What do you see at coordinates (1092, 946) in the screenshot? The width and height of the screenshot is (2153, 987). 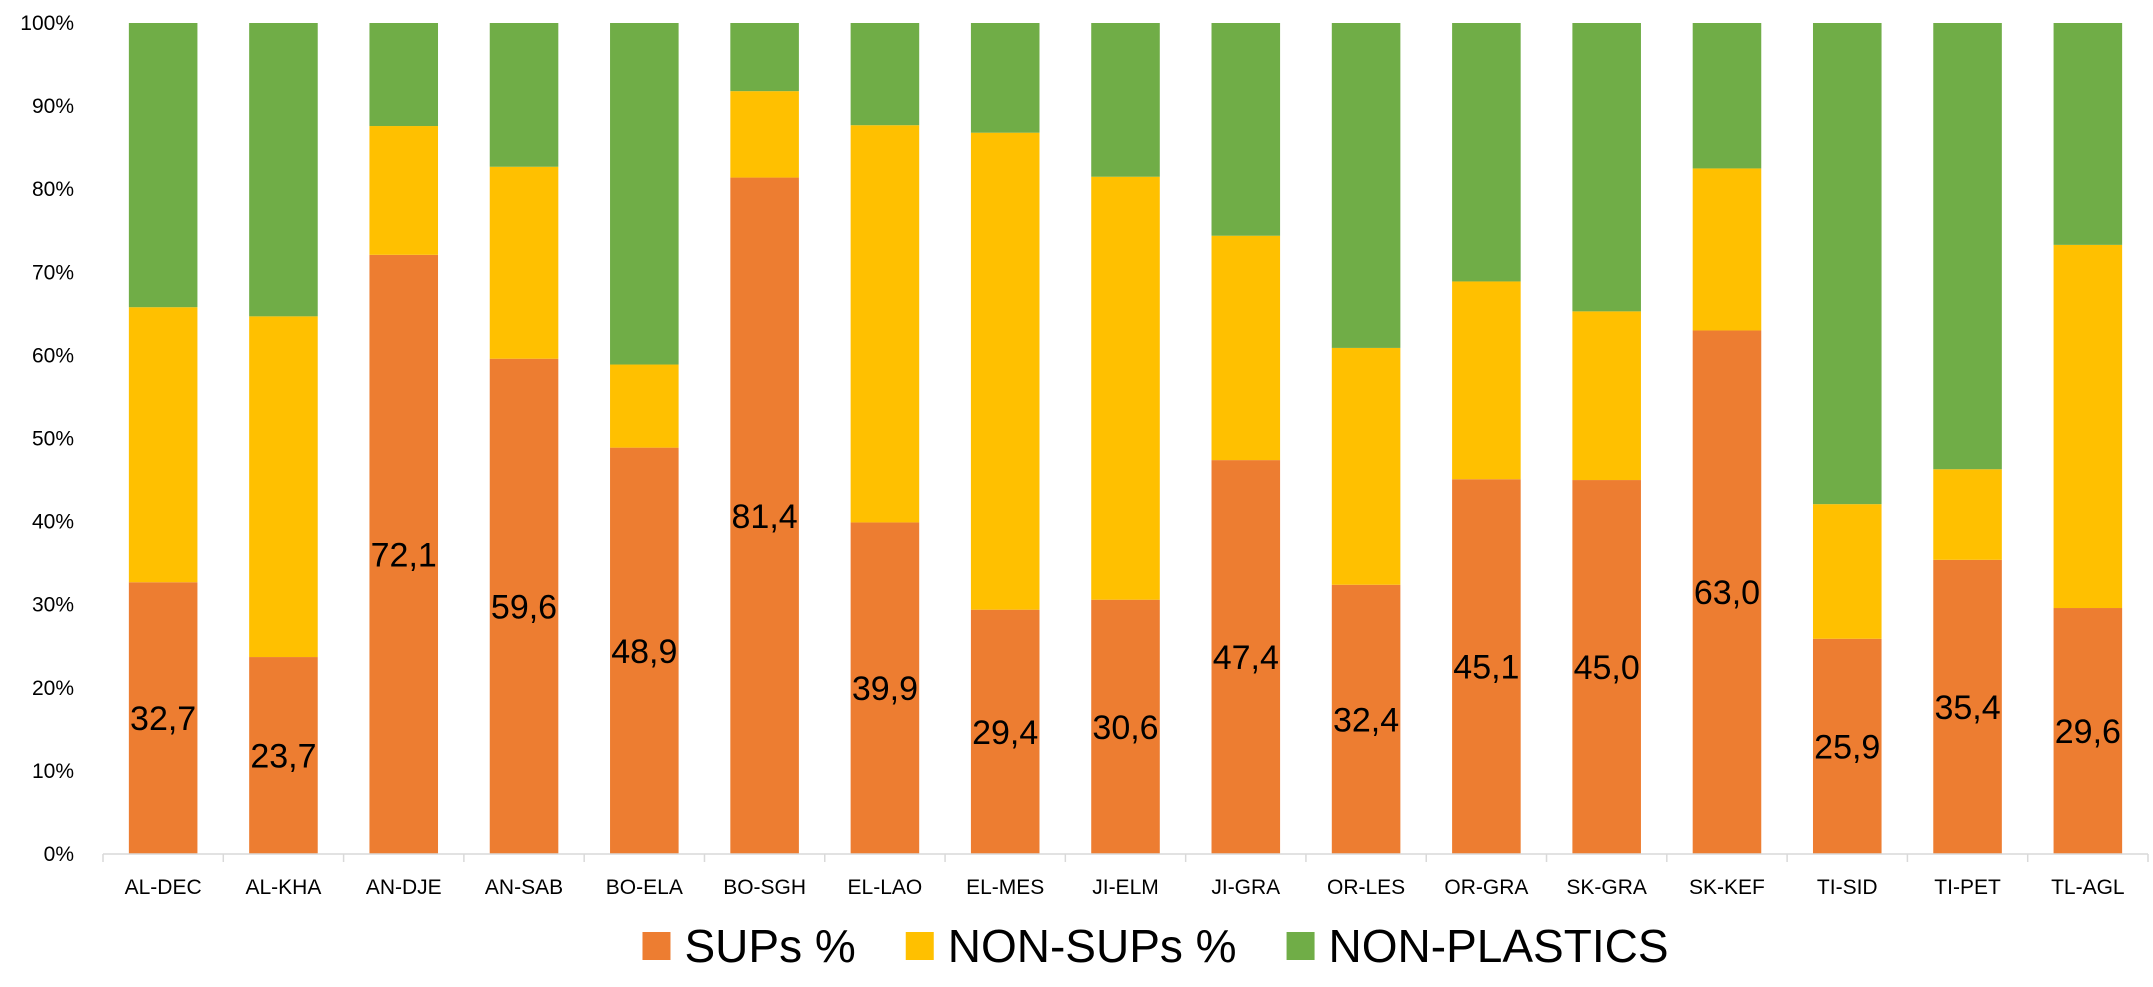 I see `legend-label: NON-SUPs %` at bounding box center [1092, 946].